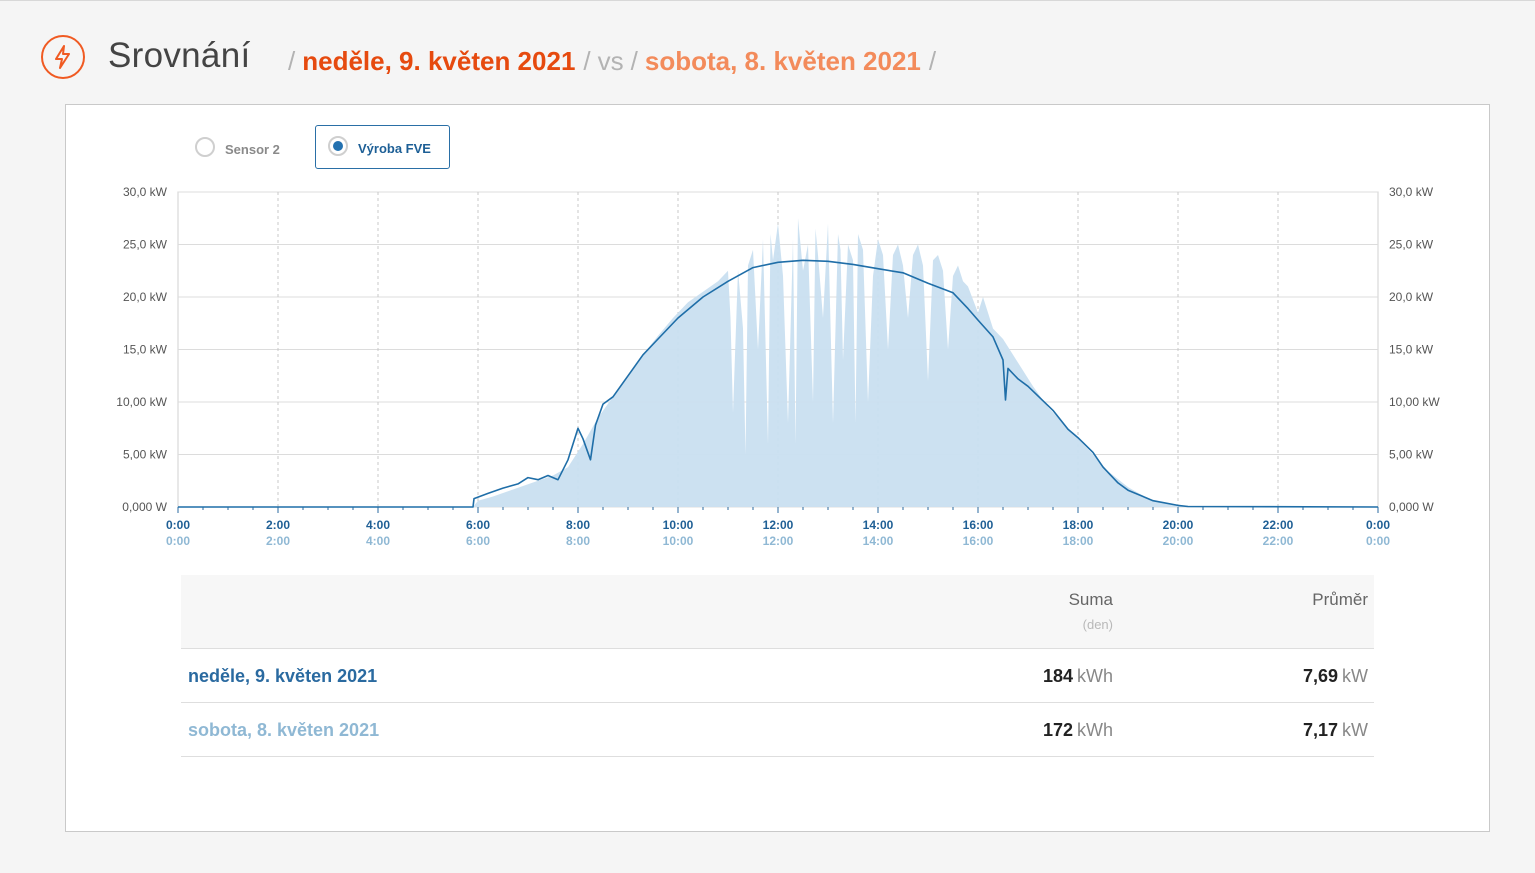  What do you see at coordinates (1078, 541) in the screenshot?
I see `x-tick-label-secondary: 18:00` at bounding box center [1078, 541].